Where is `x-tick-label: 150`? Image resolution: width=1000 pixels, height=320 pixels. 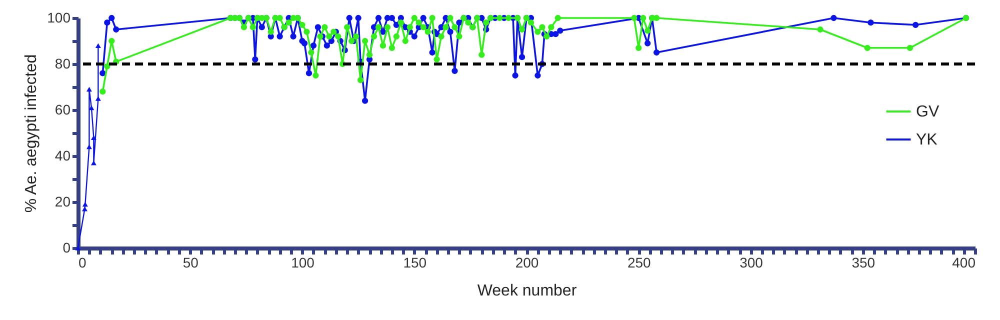
x-tick-label: 150 is located at coordinates (415, 262).